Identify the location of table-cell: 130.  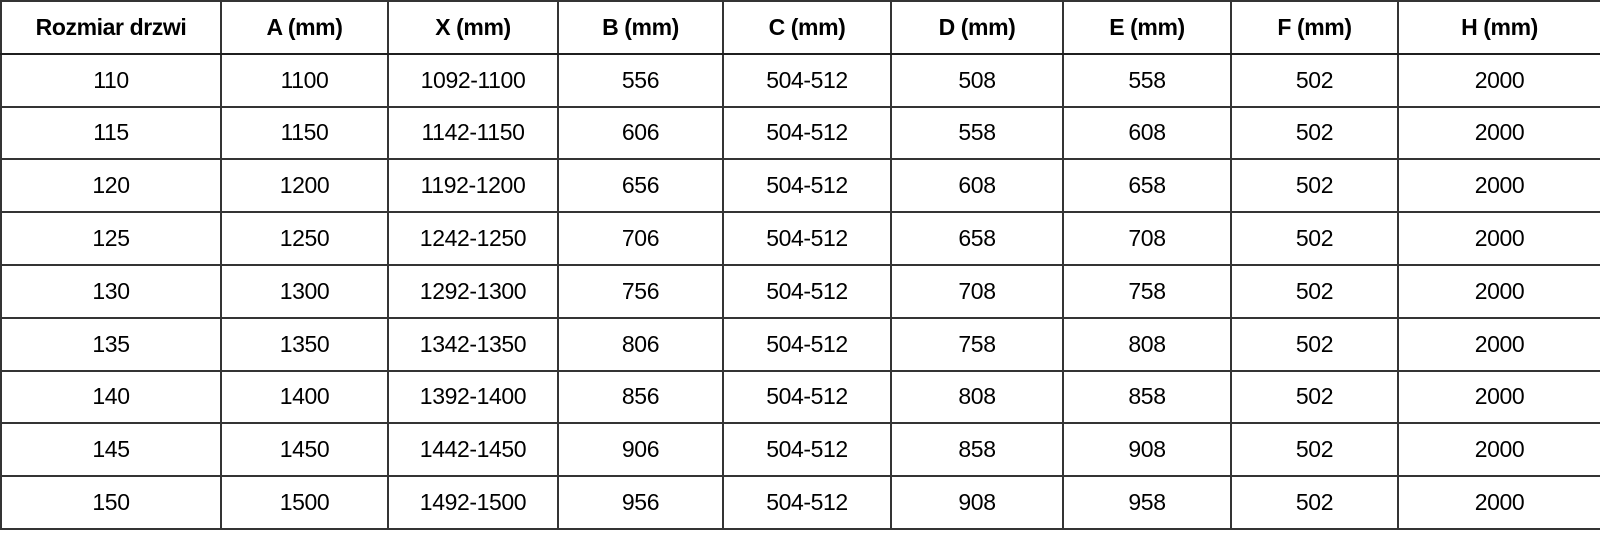
(111, 291).